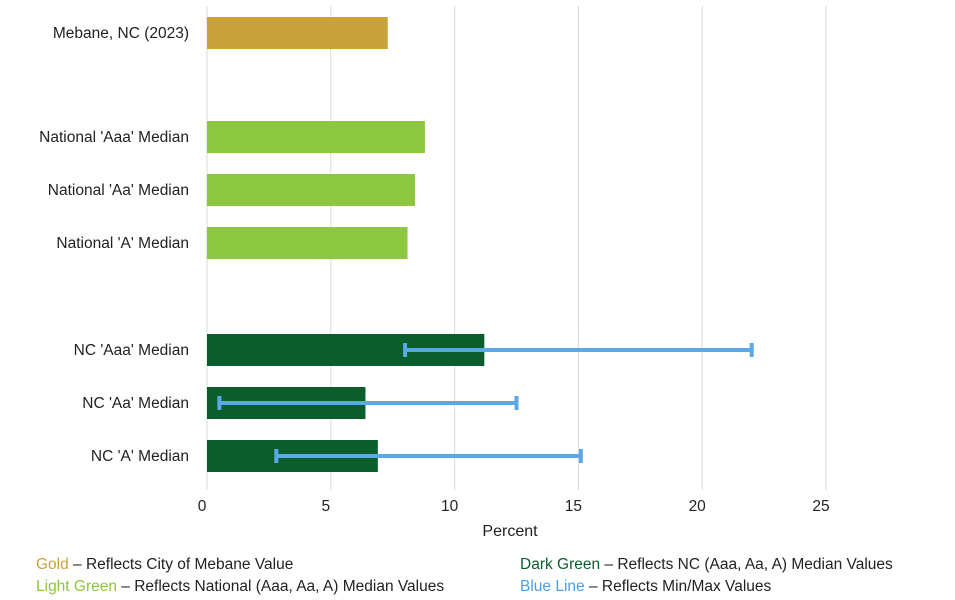 Image resolution: width=955 pixels, height=600 pixels. What do you see at coordinates (485, 403) in the screenshot?
I see `min-max-lines` at bounding box center [485, 403].